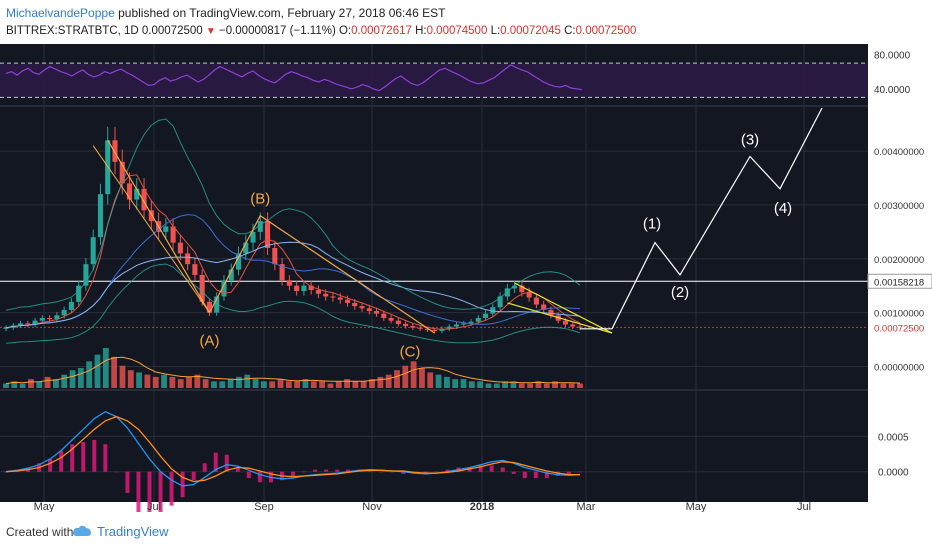 The image size is (932, 550). I want to click on time-tick-label: Mar, so click(586, 506).